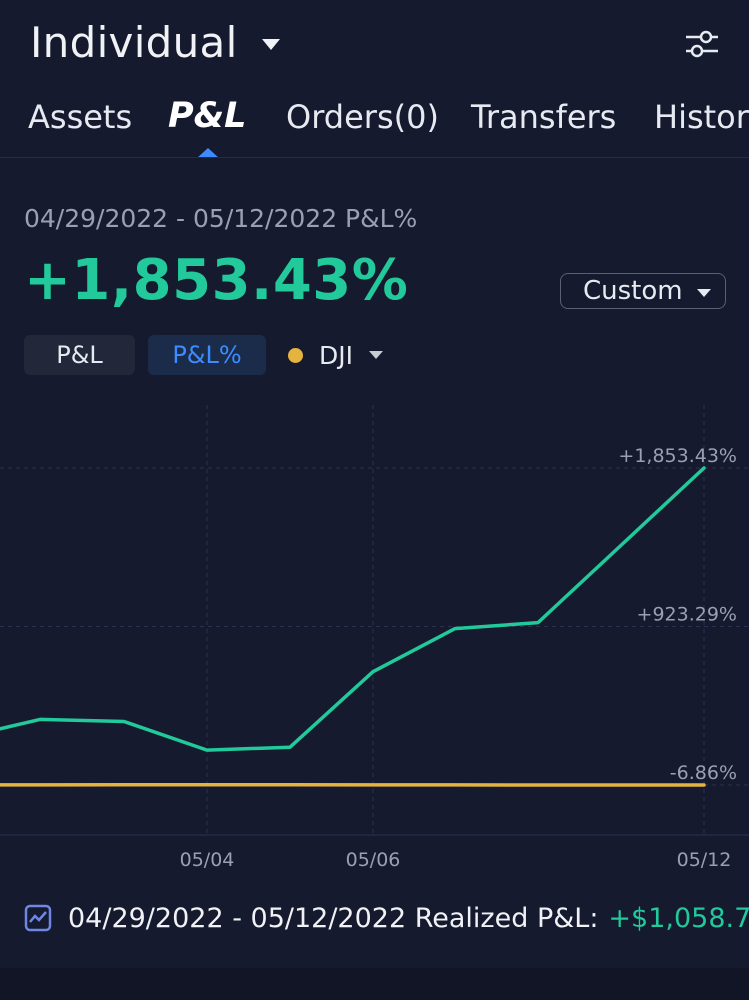  What do you see at coordinates (80, 117) in the screenshot?
I see `tab-assets: Assets` at bounding box center [80, 117].